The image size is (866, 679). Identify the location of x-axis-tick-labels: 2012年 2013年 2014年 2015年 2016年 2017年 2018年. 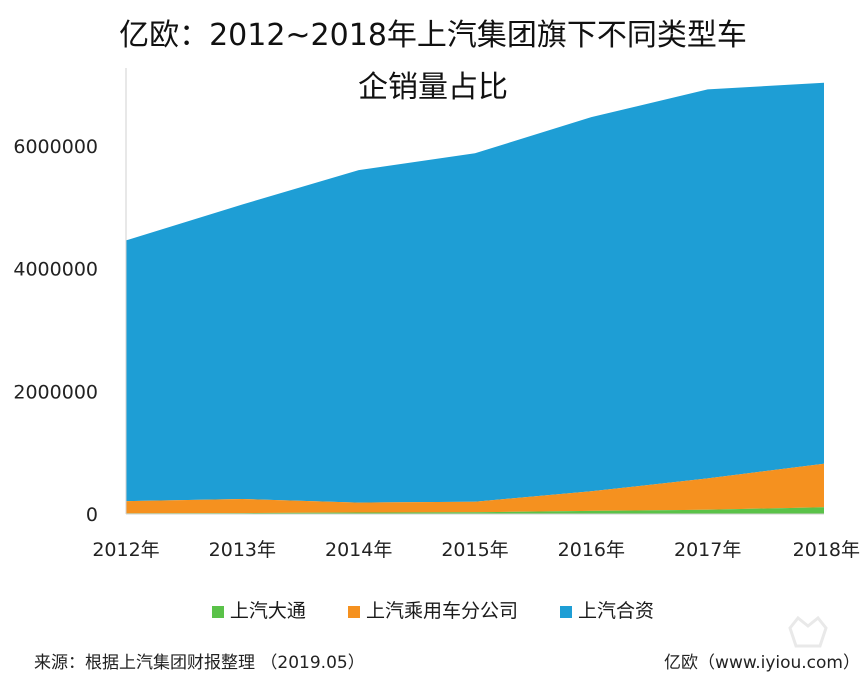
(476, 550).